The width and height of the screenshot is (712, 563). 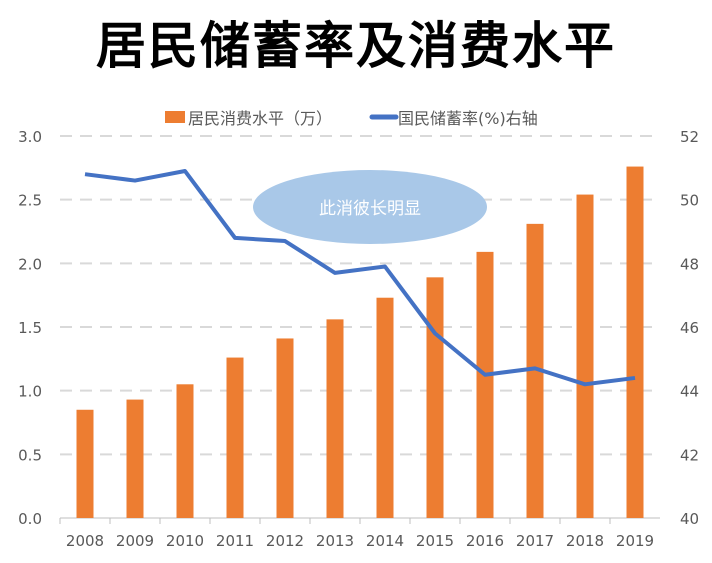 What do you see at coordinates (30, 455) in the screenshot?
I see `left-tick-label: 0.5` at bounding box center [30, 455].